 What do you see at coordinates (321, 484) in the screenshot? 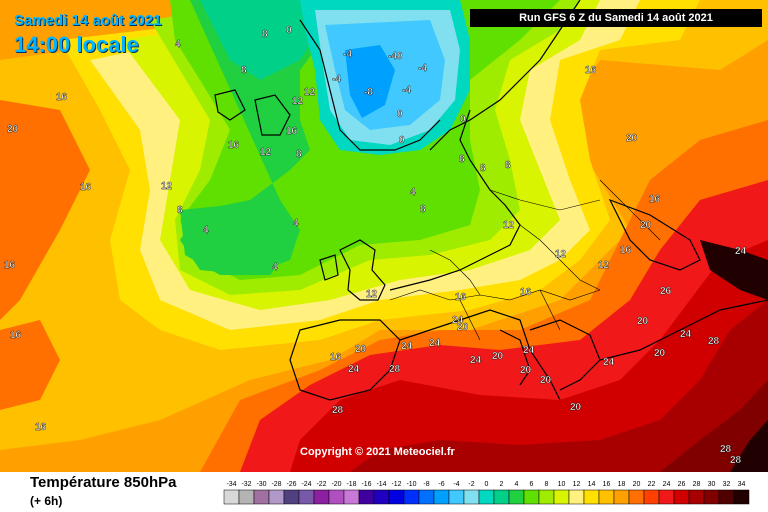
I see `scale-tick-label: -22` at bounding box center [321, 484].